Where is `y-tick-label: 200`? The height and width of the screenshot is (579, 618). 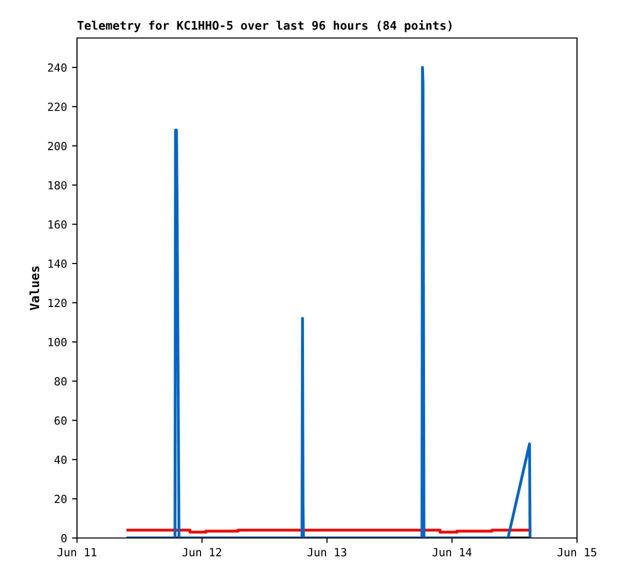
y-tick-label: 200 is located at coordinates (57, 146).